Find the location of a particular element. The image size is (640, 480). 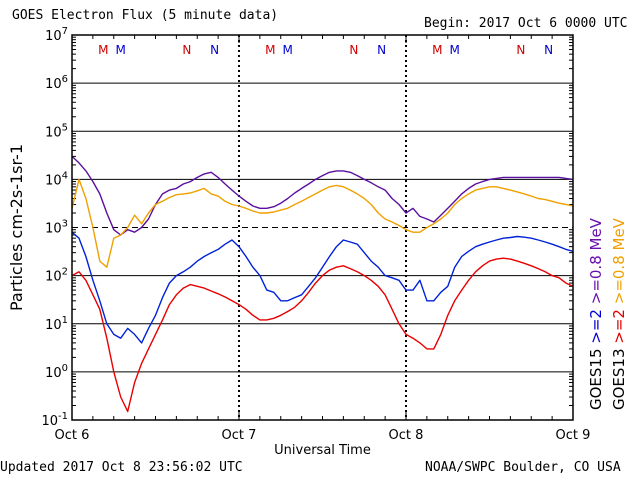

credit-label: NOAA/SWPC Boulder, CO USA is located at coordinates (523, 467).